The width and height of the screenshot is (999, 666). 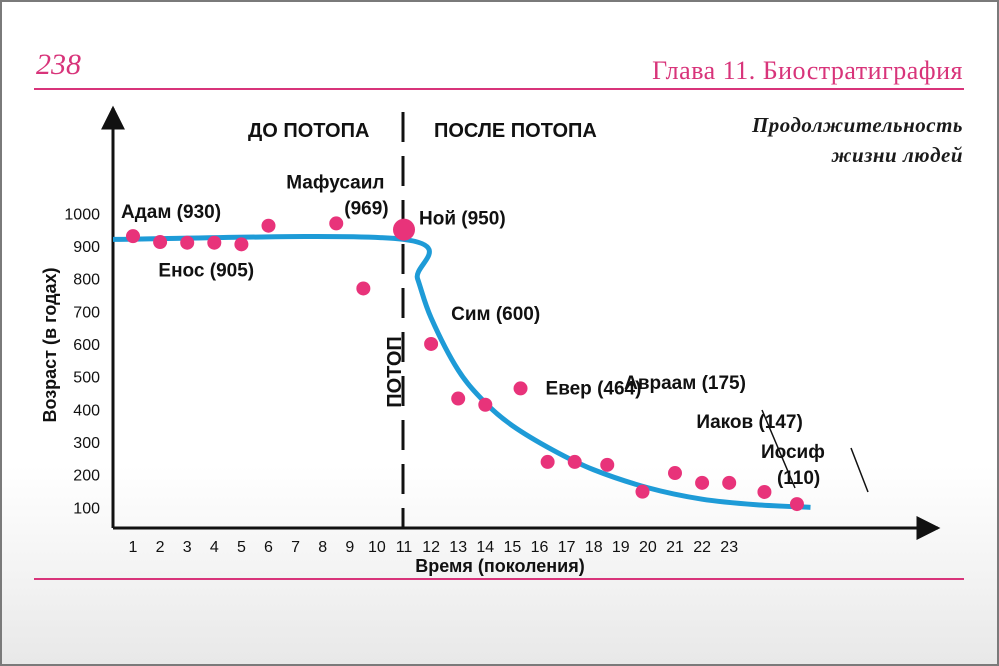 I want to click on footer-rule, so click(x=499, y=579).